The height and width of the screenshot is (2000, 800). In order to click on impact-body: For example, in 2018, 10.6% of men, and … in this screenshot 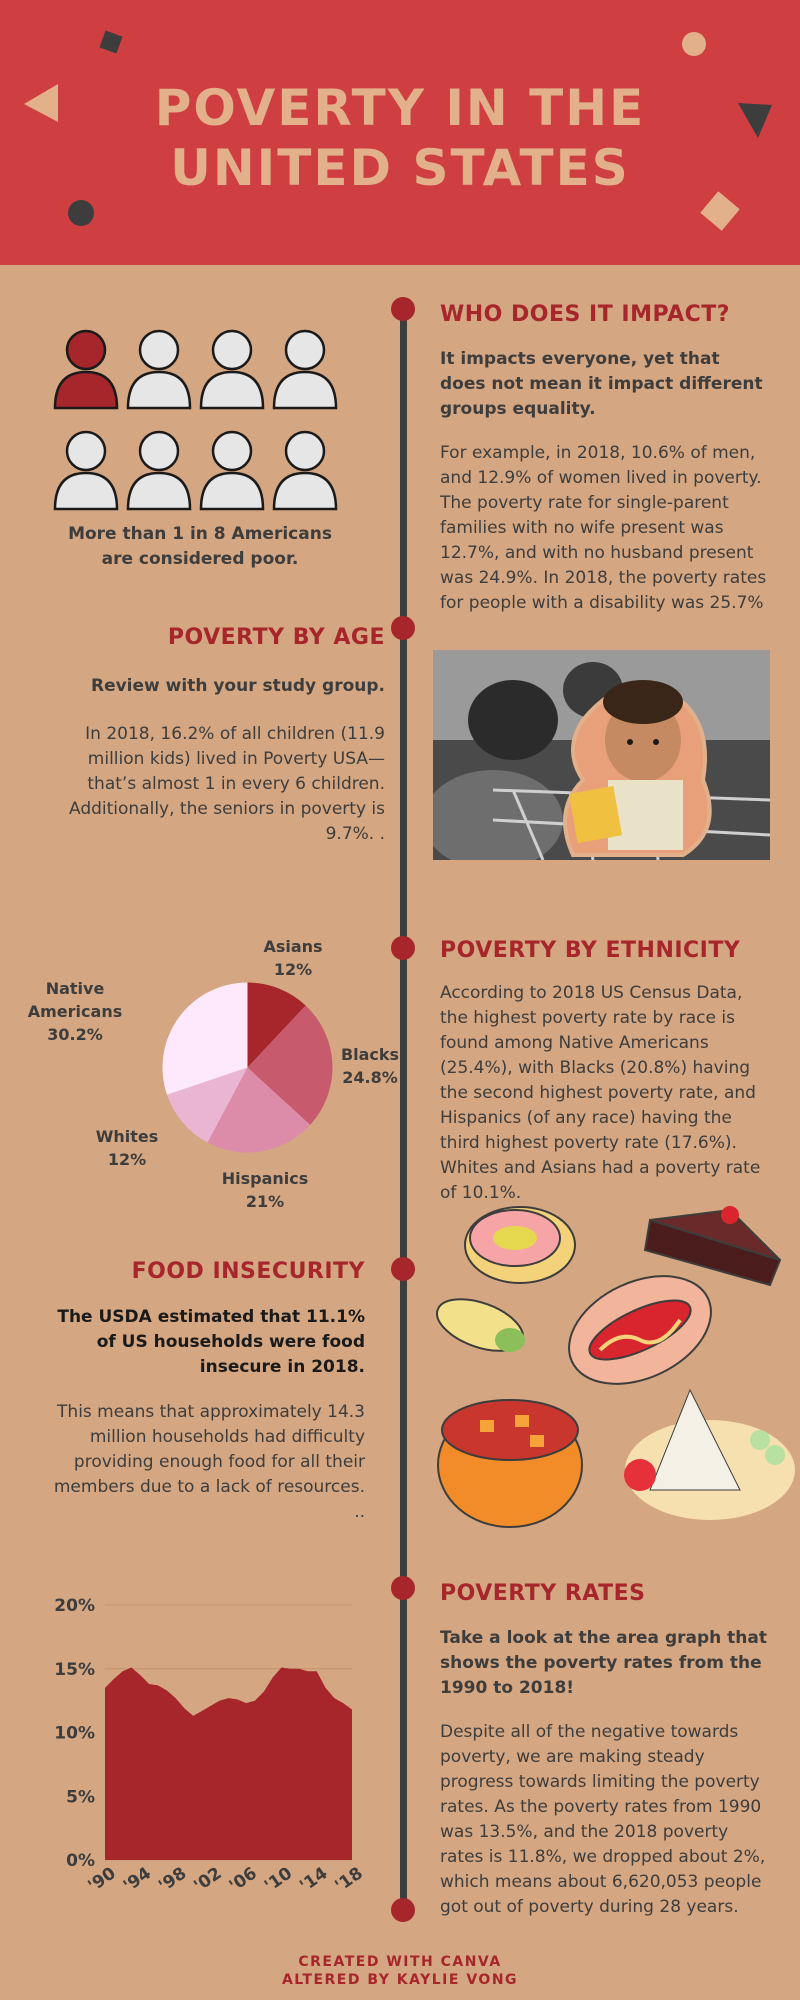, I will do `click(603, 528)`.